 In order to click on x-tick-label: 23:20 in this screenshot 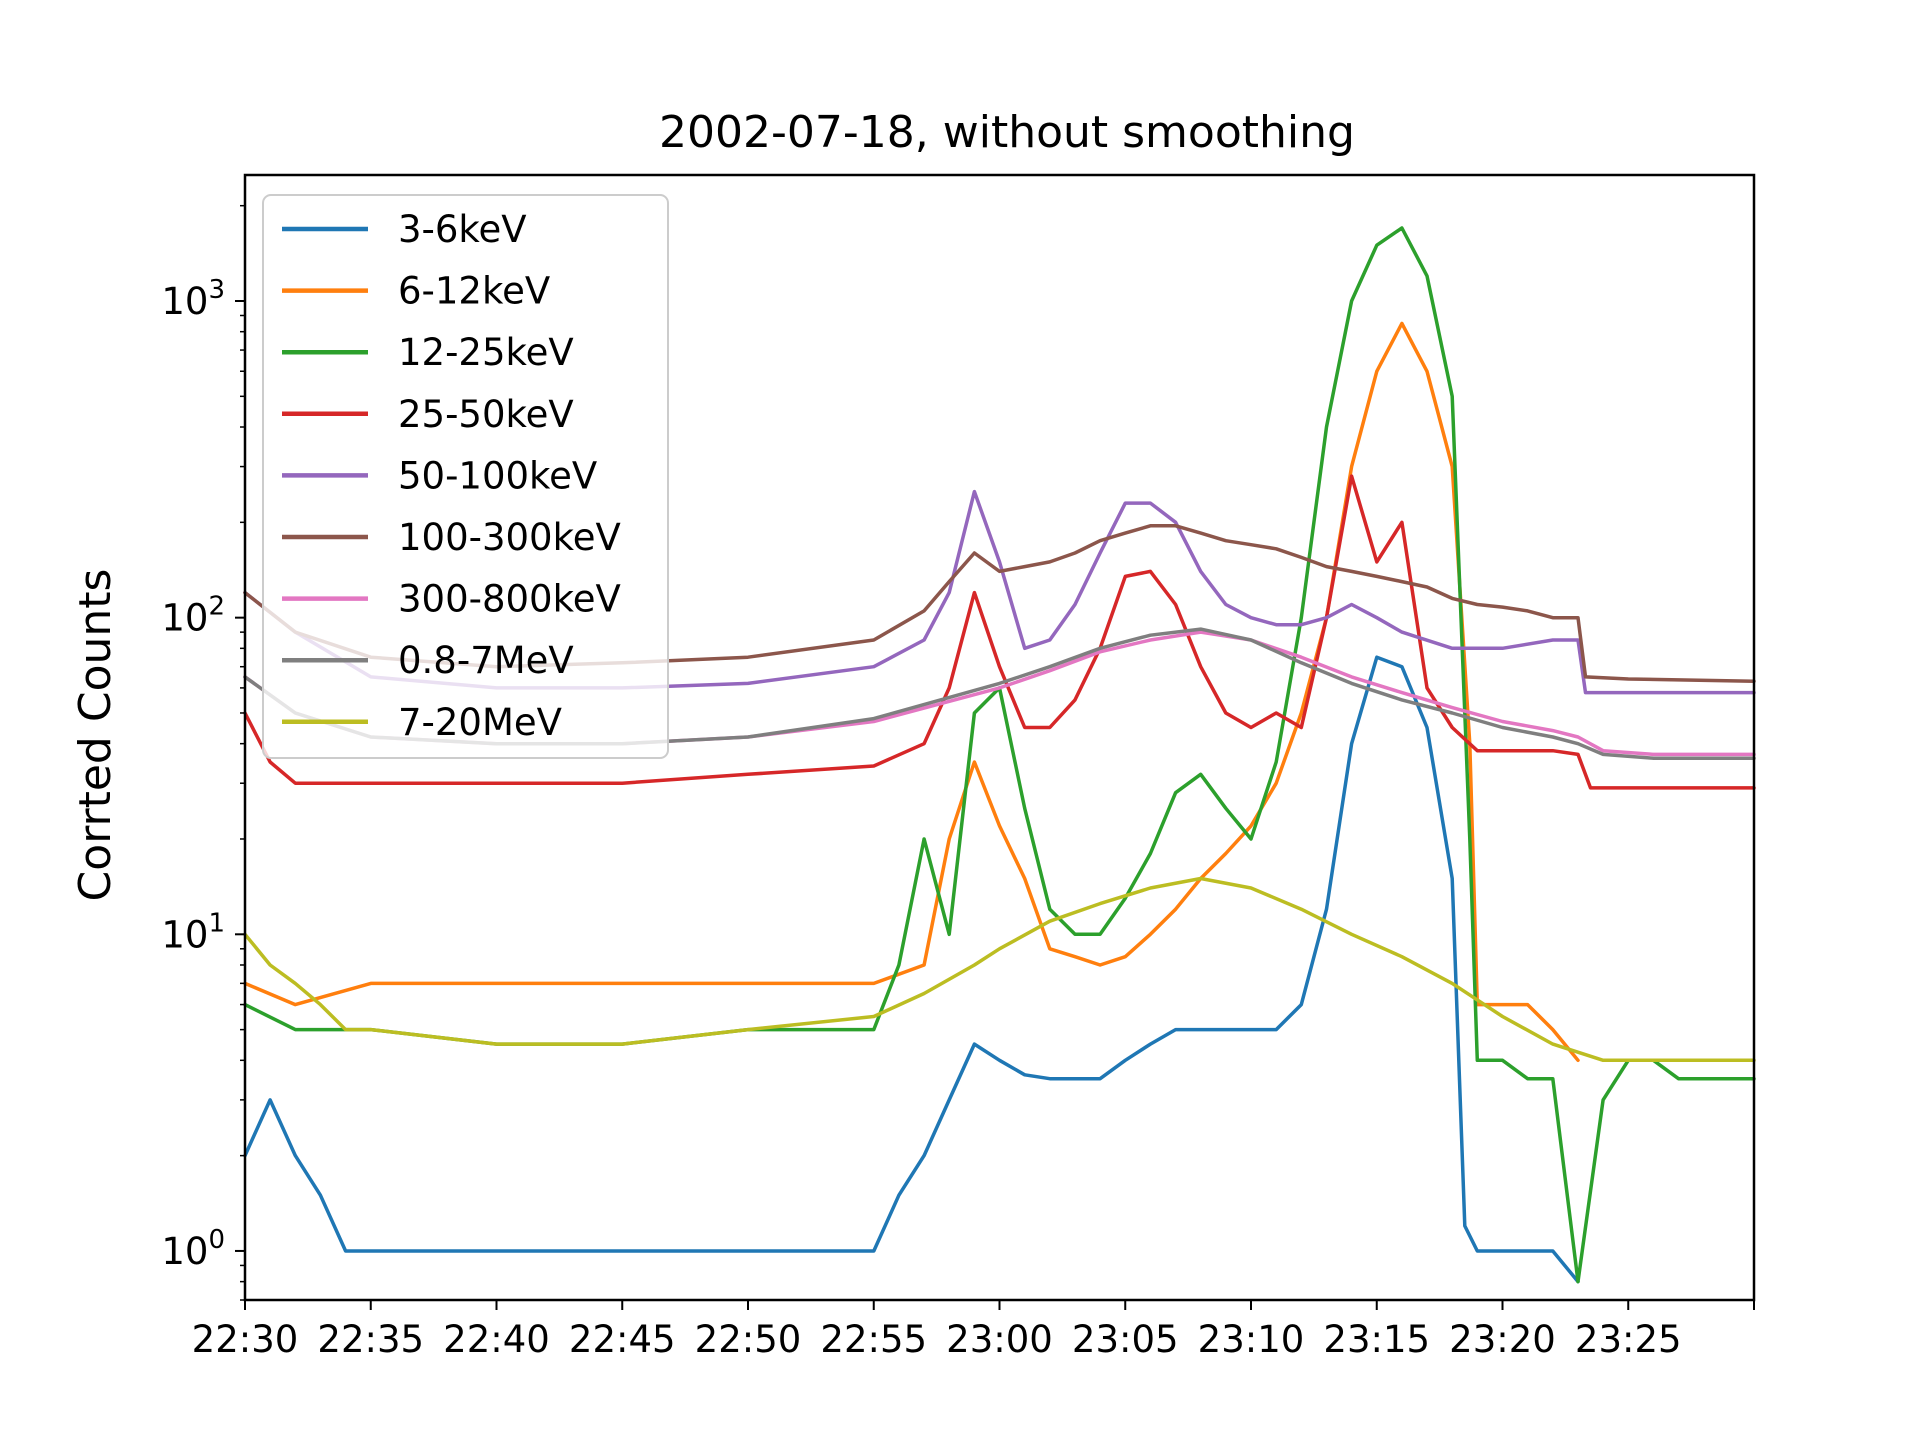, I will do `click(1502, 1339)`.